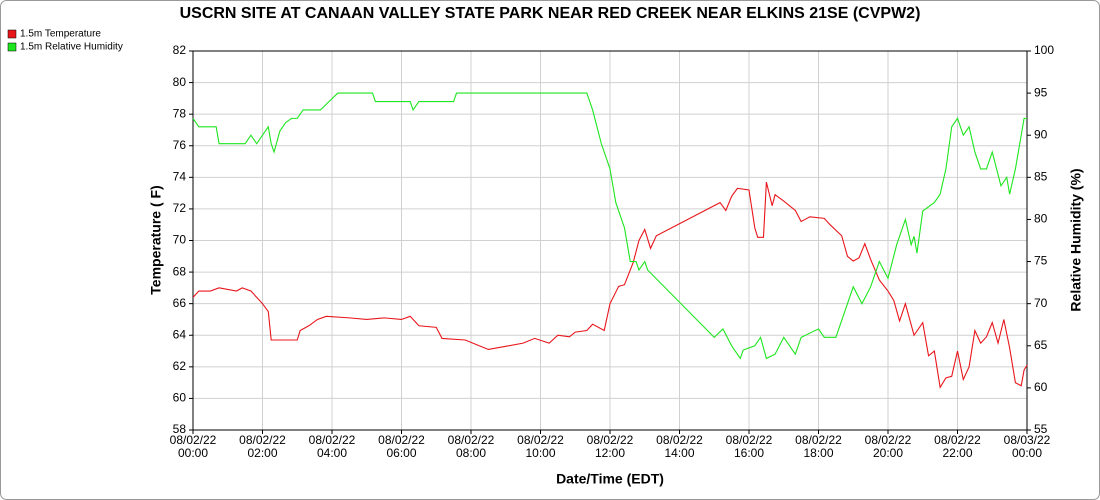 The image size is (1100, 500). Describe the element at coordinates (180, 366) in the screenshot. I see `y-tick-label: 62` at that location.